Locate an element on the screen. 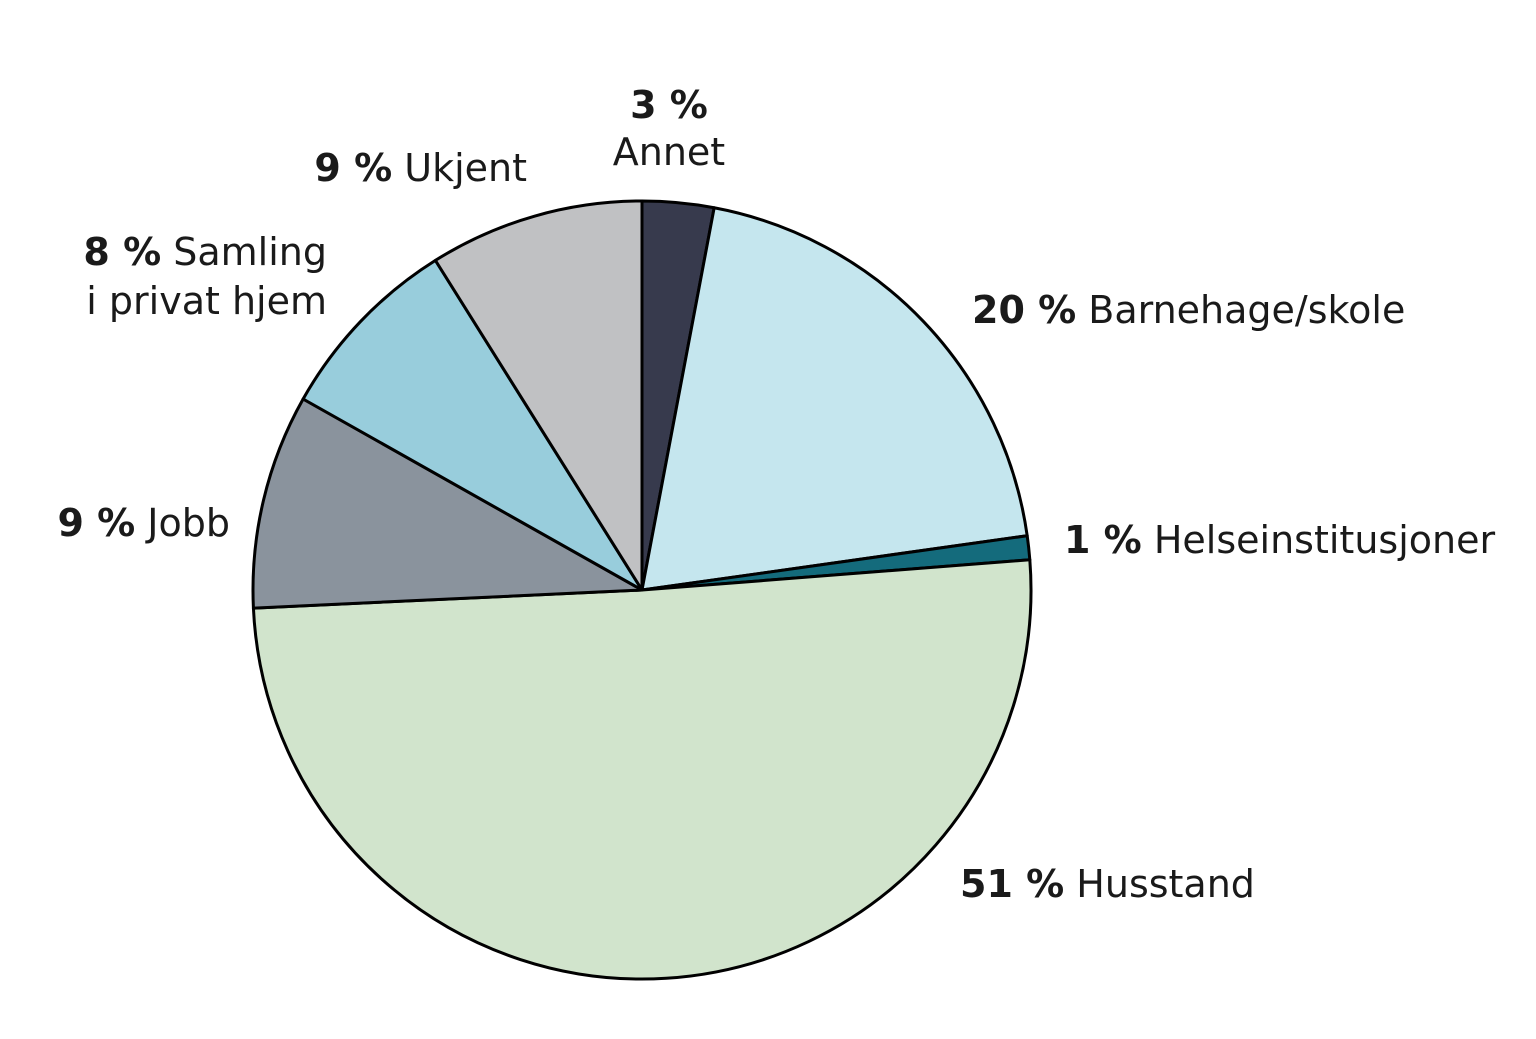 Image resolution: width=1536 pixels, height=1039 pixels. label-barnehage-pct: 20 % is located at coordinates (1024, 310).